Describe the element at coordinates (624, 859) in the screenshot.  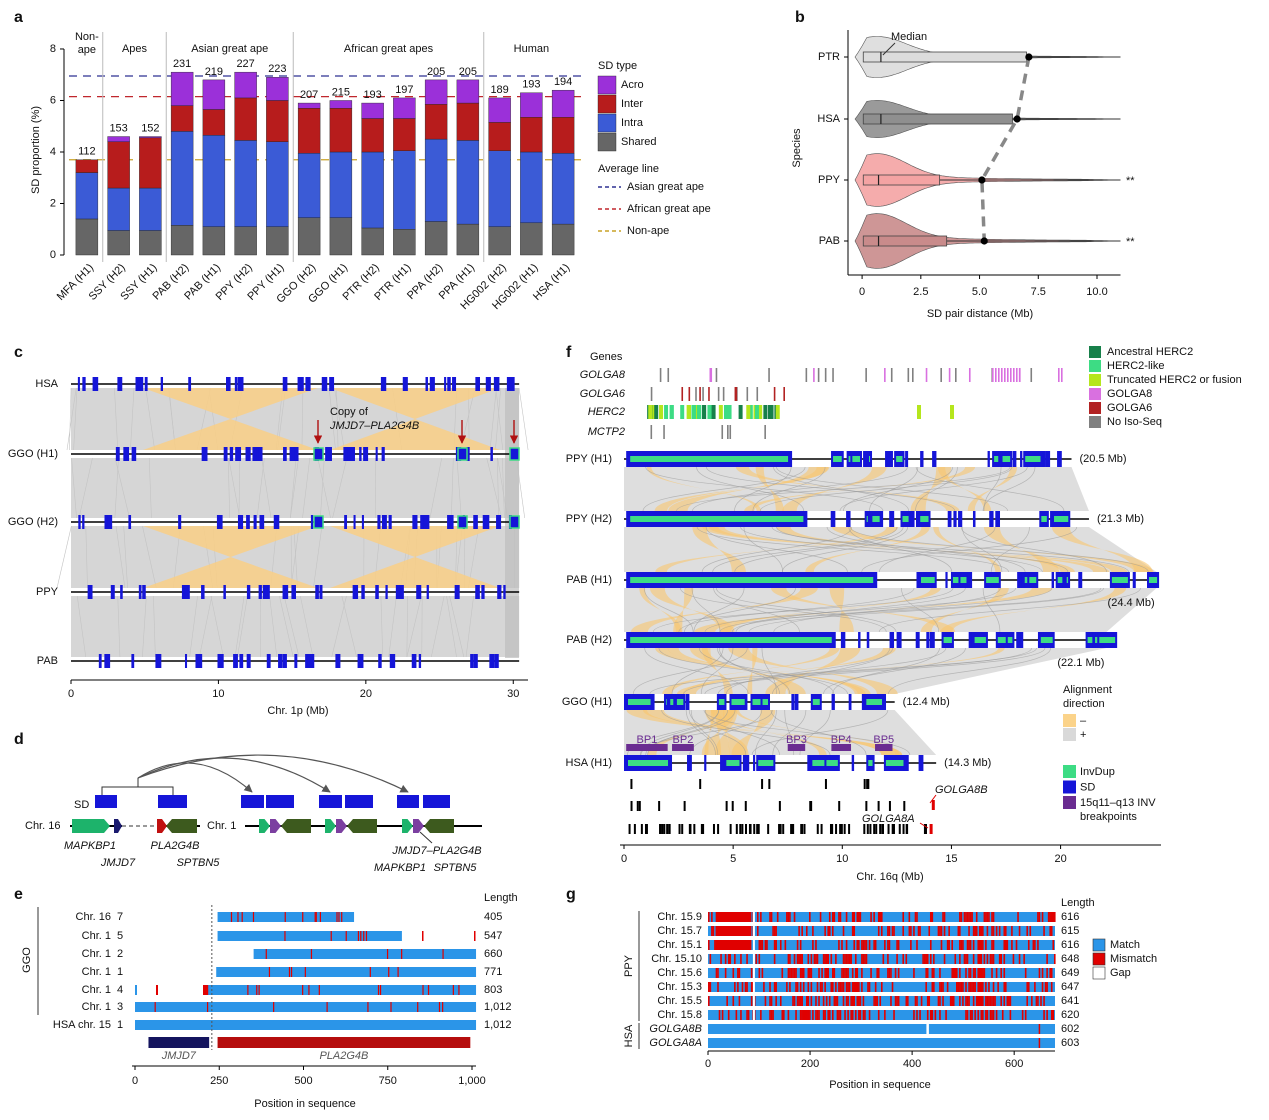
I see `x-tick-label: 0` at that location.